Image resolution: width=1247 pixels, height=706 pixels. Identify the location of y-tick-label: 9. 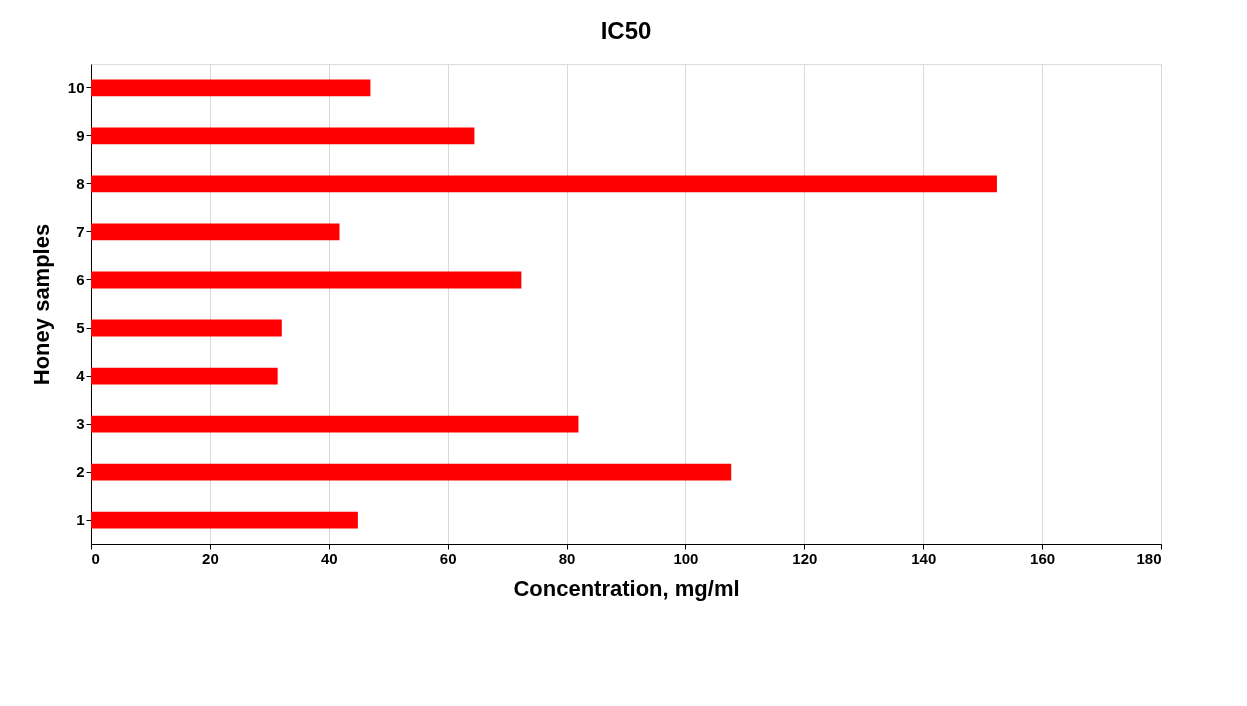
(80, 135).